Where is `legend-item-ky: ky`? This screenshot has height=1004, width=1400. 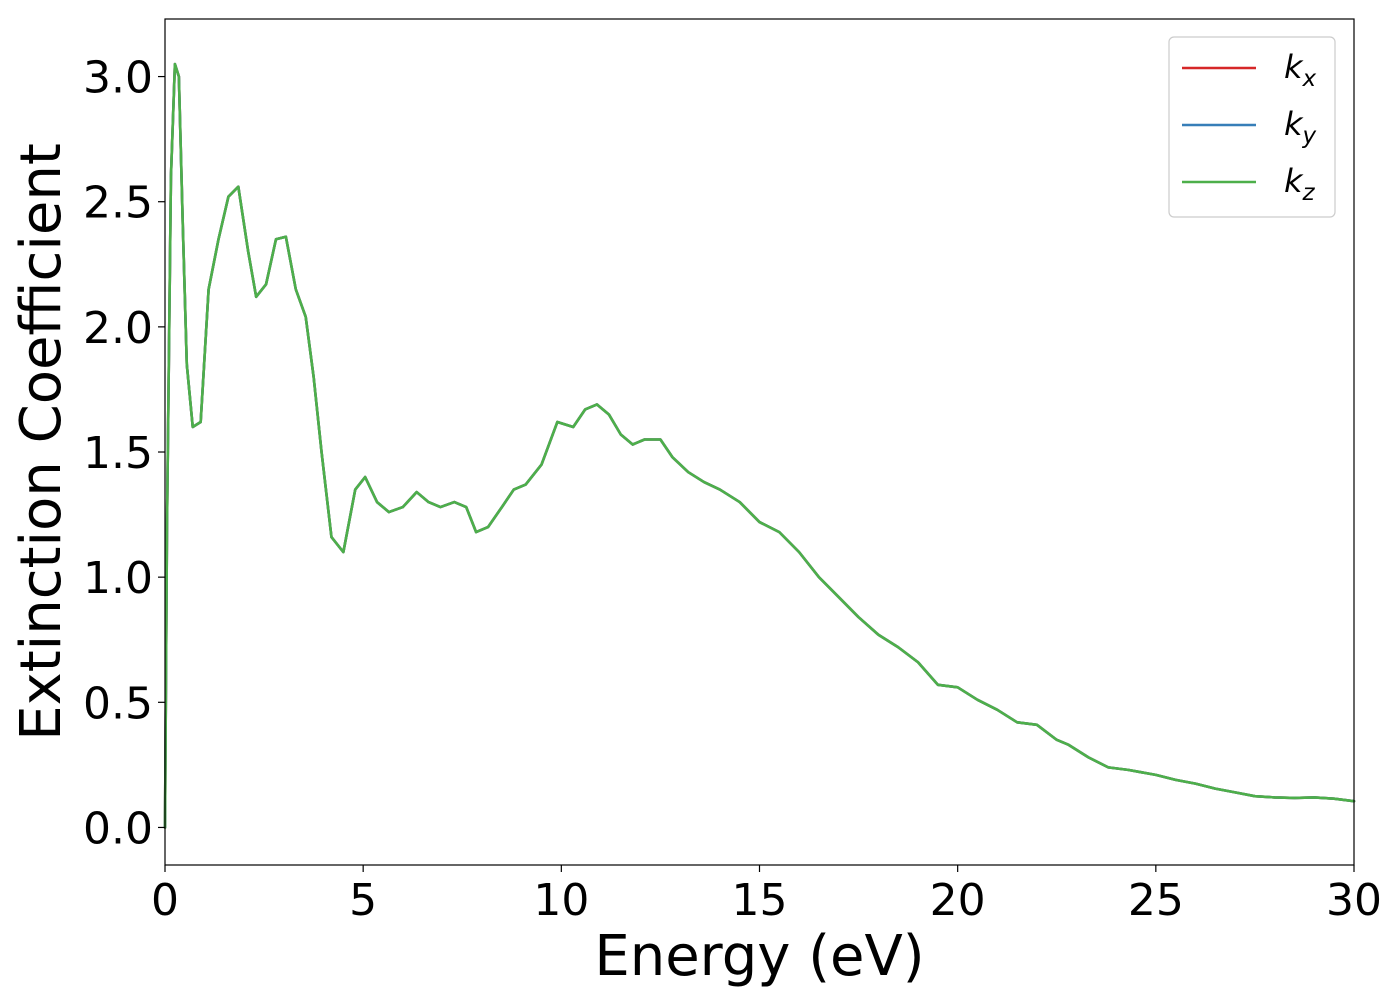
legend-item-ky: ky is located at coordinates (1249, 127).